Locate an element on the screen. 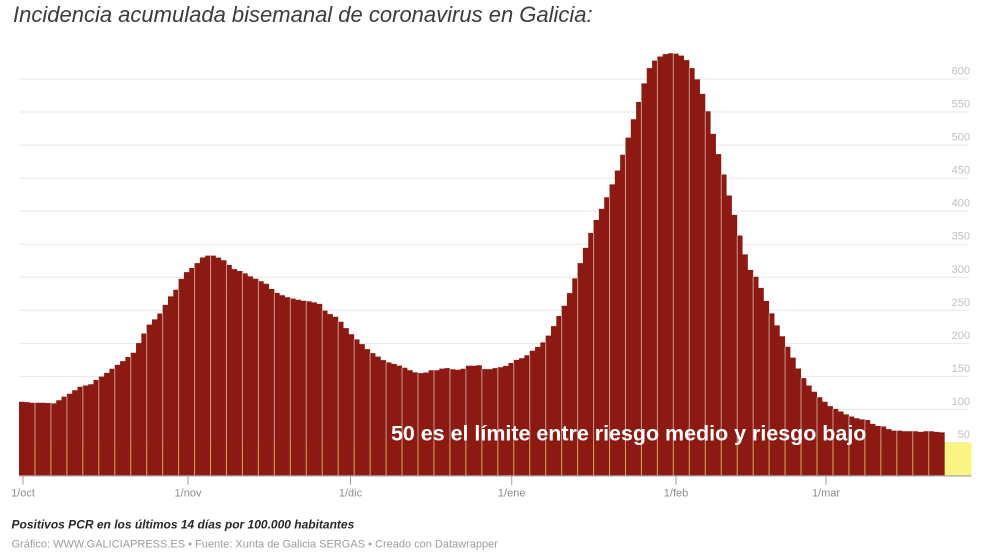  svg-text: 1/feb is located at coordinates (676, 494).